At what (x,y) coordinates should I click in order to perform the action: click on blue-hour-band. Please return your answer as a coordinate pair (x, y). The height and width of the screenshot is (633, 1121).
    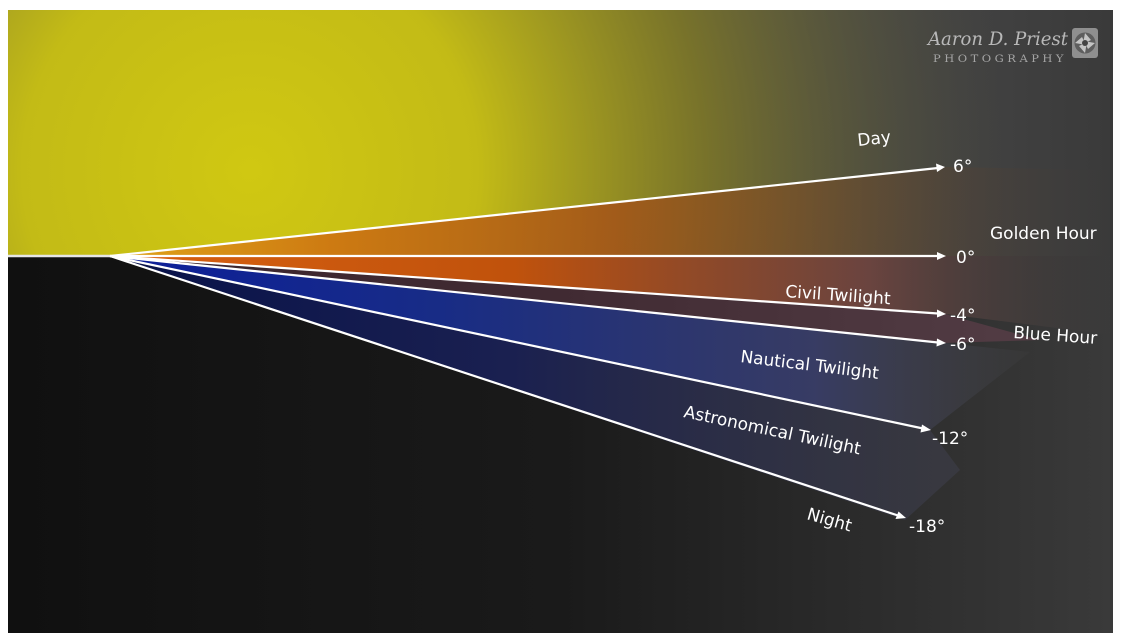
    Looking at the image, I should click on (575, 299).